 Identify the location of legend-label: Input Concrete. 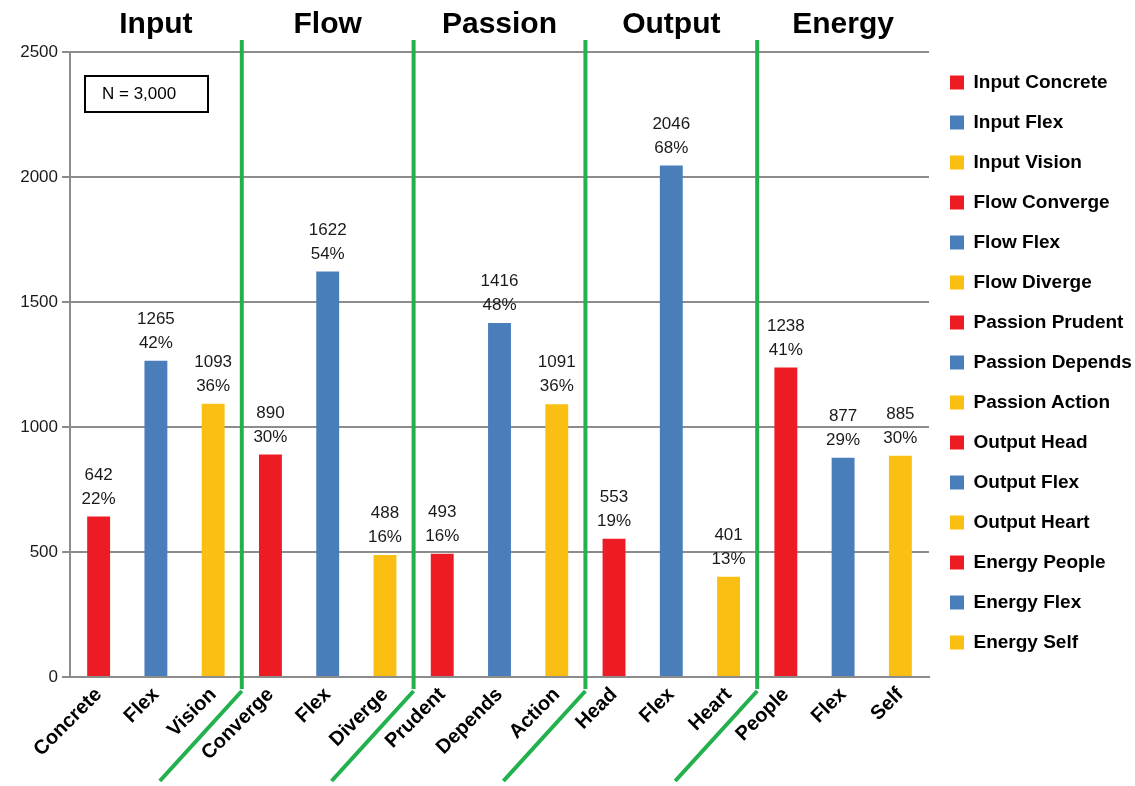
(1040, 81).